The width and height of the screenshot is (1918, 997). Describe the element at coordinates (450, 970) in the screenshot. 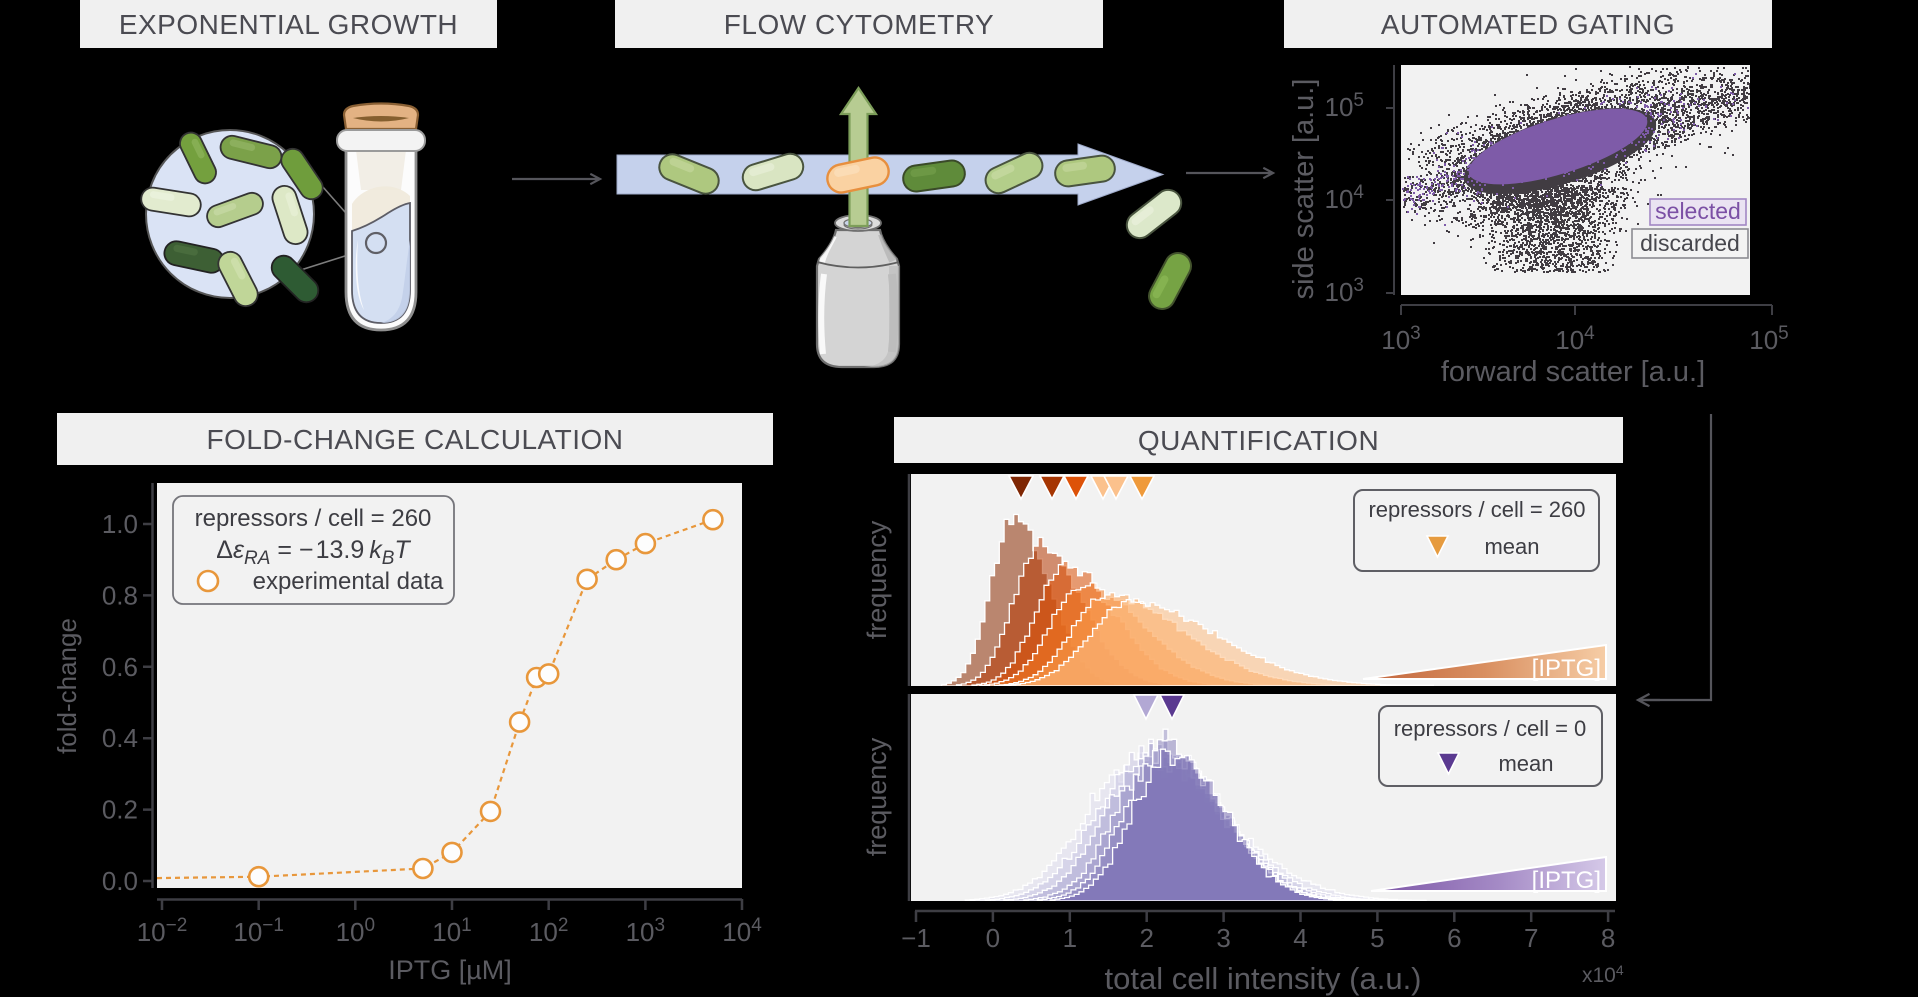

I see `svg-text: IPTG [µM]` at that location.